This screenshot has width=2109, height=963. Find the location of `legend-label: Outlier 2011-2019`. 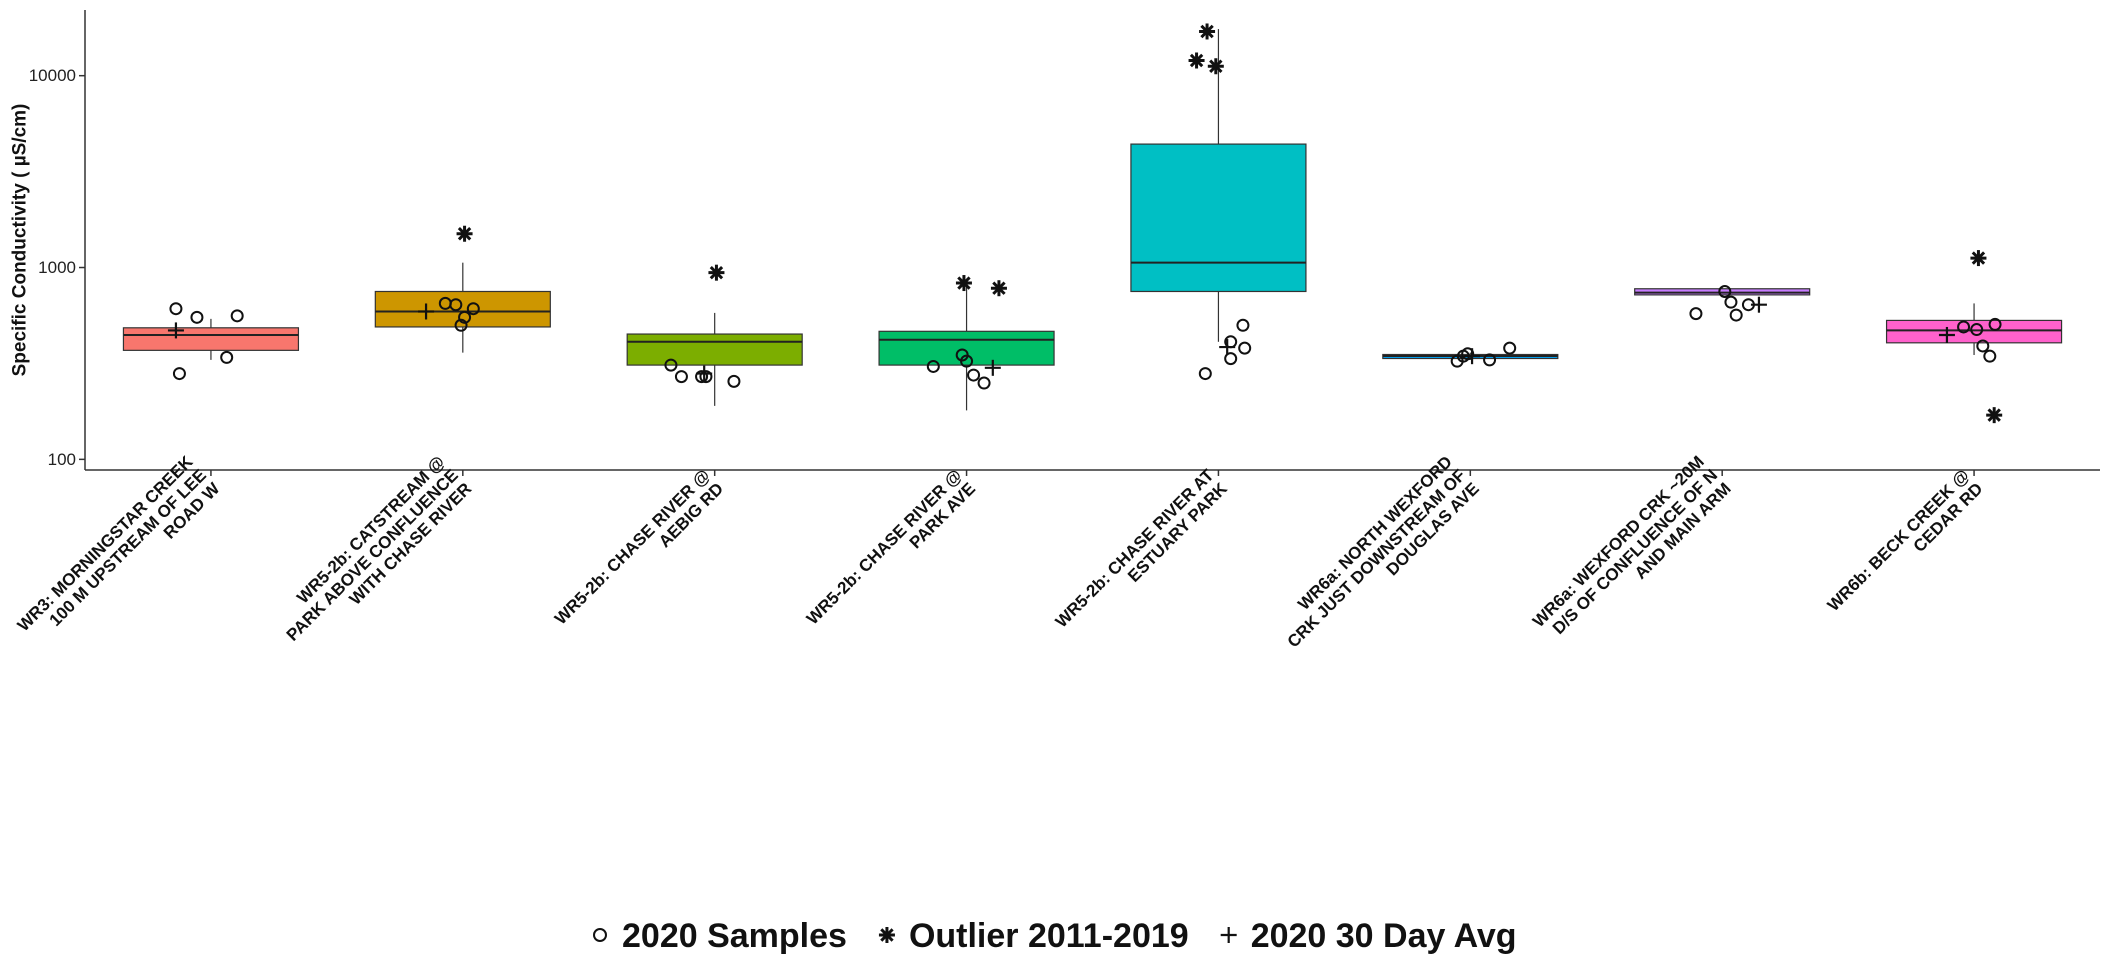

legend-label: Outlier 2011-2019 is located at coordinates (1049, 936).